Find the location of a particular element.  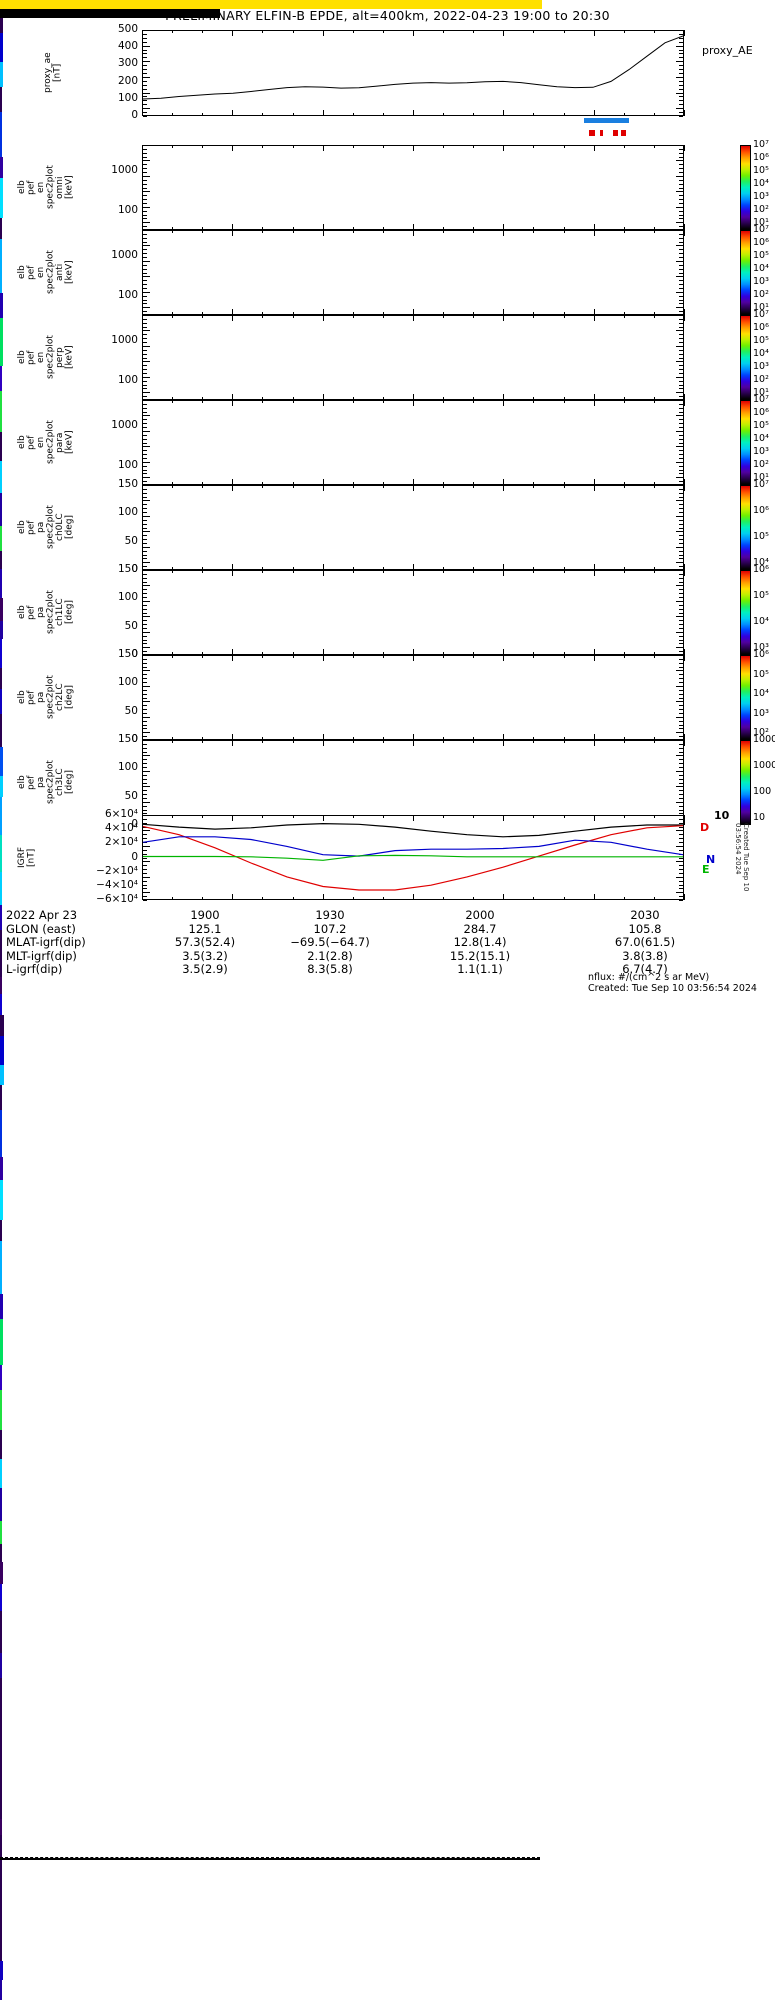

pa-stripe is located at coordinates (1, 1898).